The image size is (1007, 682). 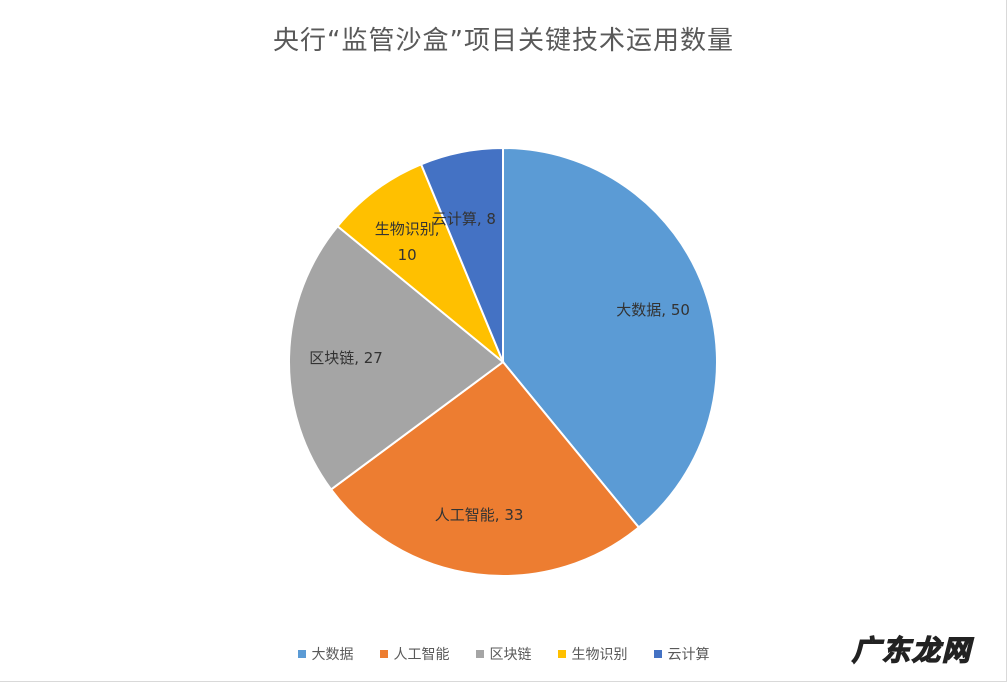 I want to click on legend-swatch-cloud, so click(x=657, y=654).